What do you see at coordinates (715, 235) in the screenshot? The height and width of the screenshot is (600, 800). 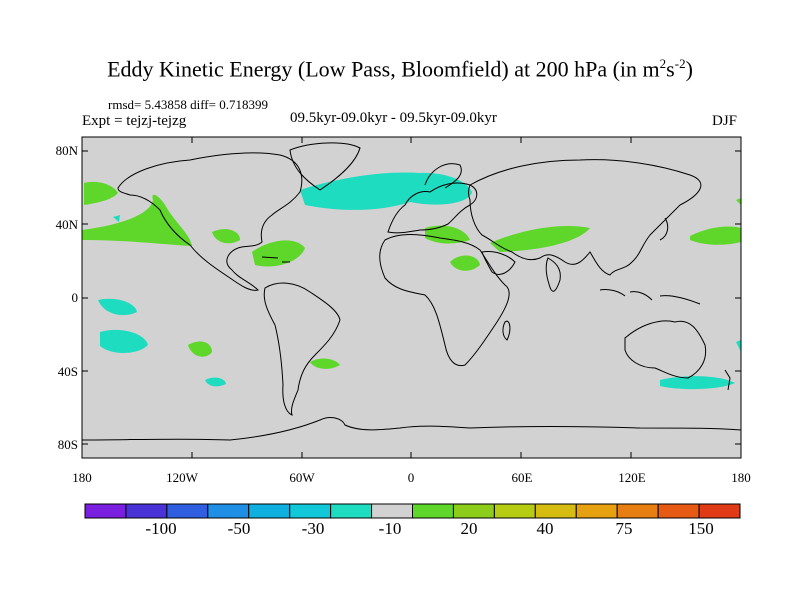 I see `green-region-west-pacific` at bounding box center [715, 235].